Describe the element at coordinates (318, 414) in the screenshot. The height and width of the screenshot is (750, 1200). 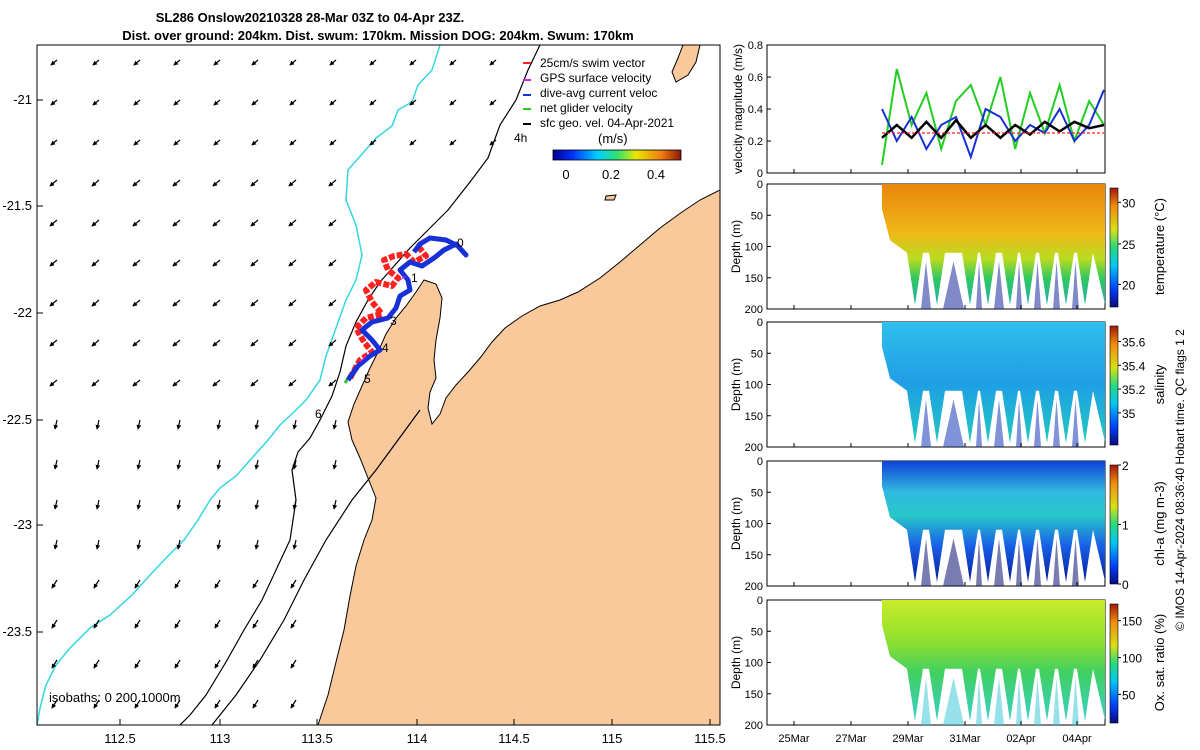
I see `svg-text: 6` at that location.